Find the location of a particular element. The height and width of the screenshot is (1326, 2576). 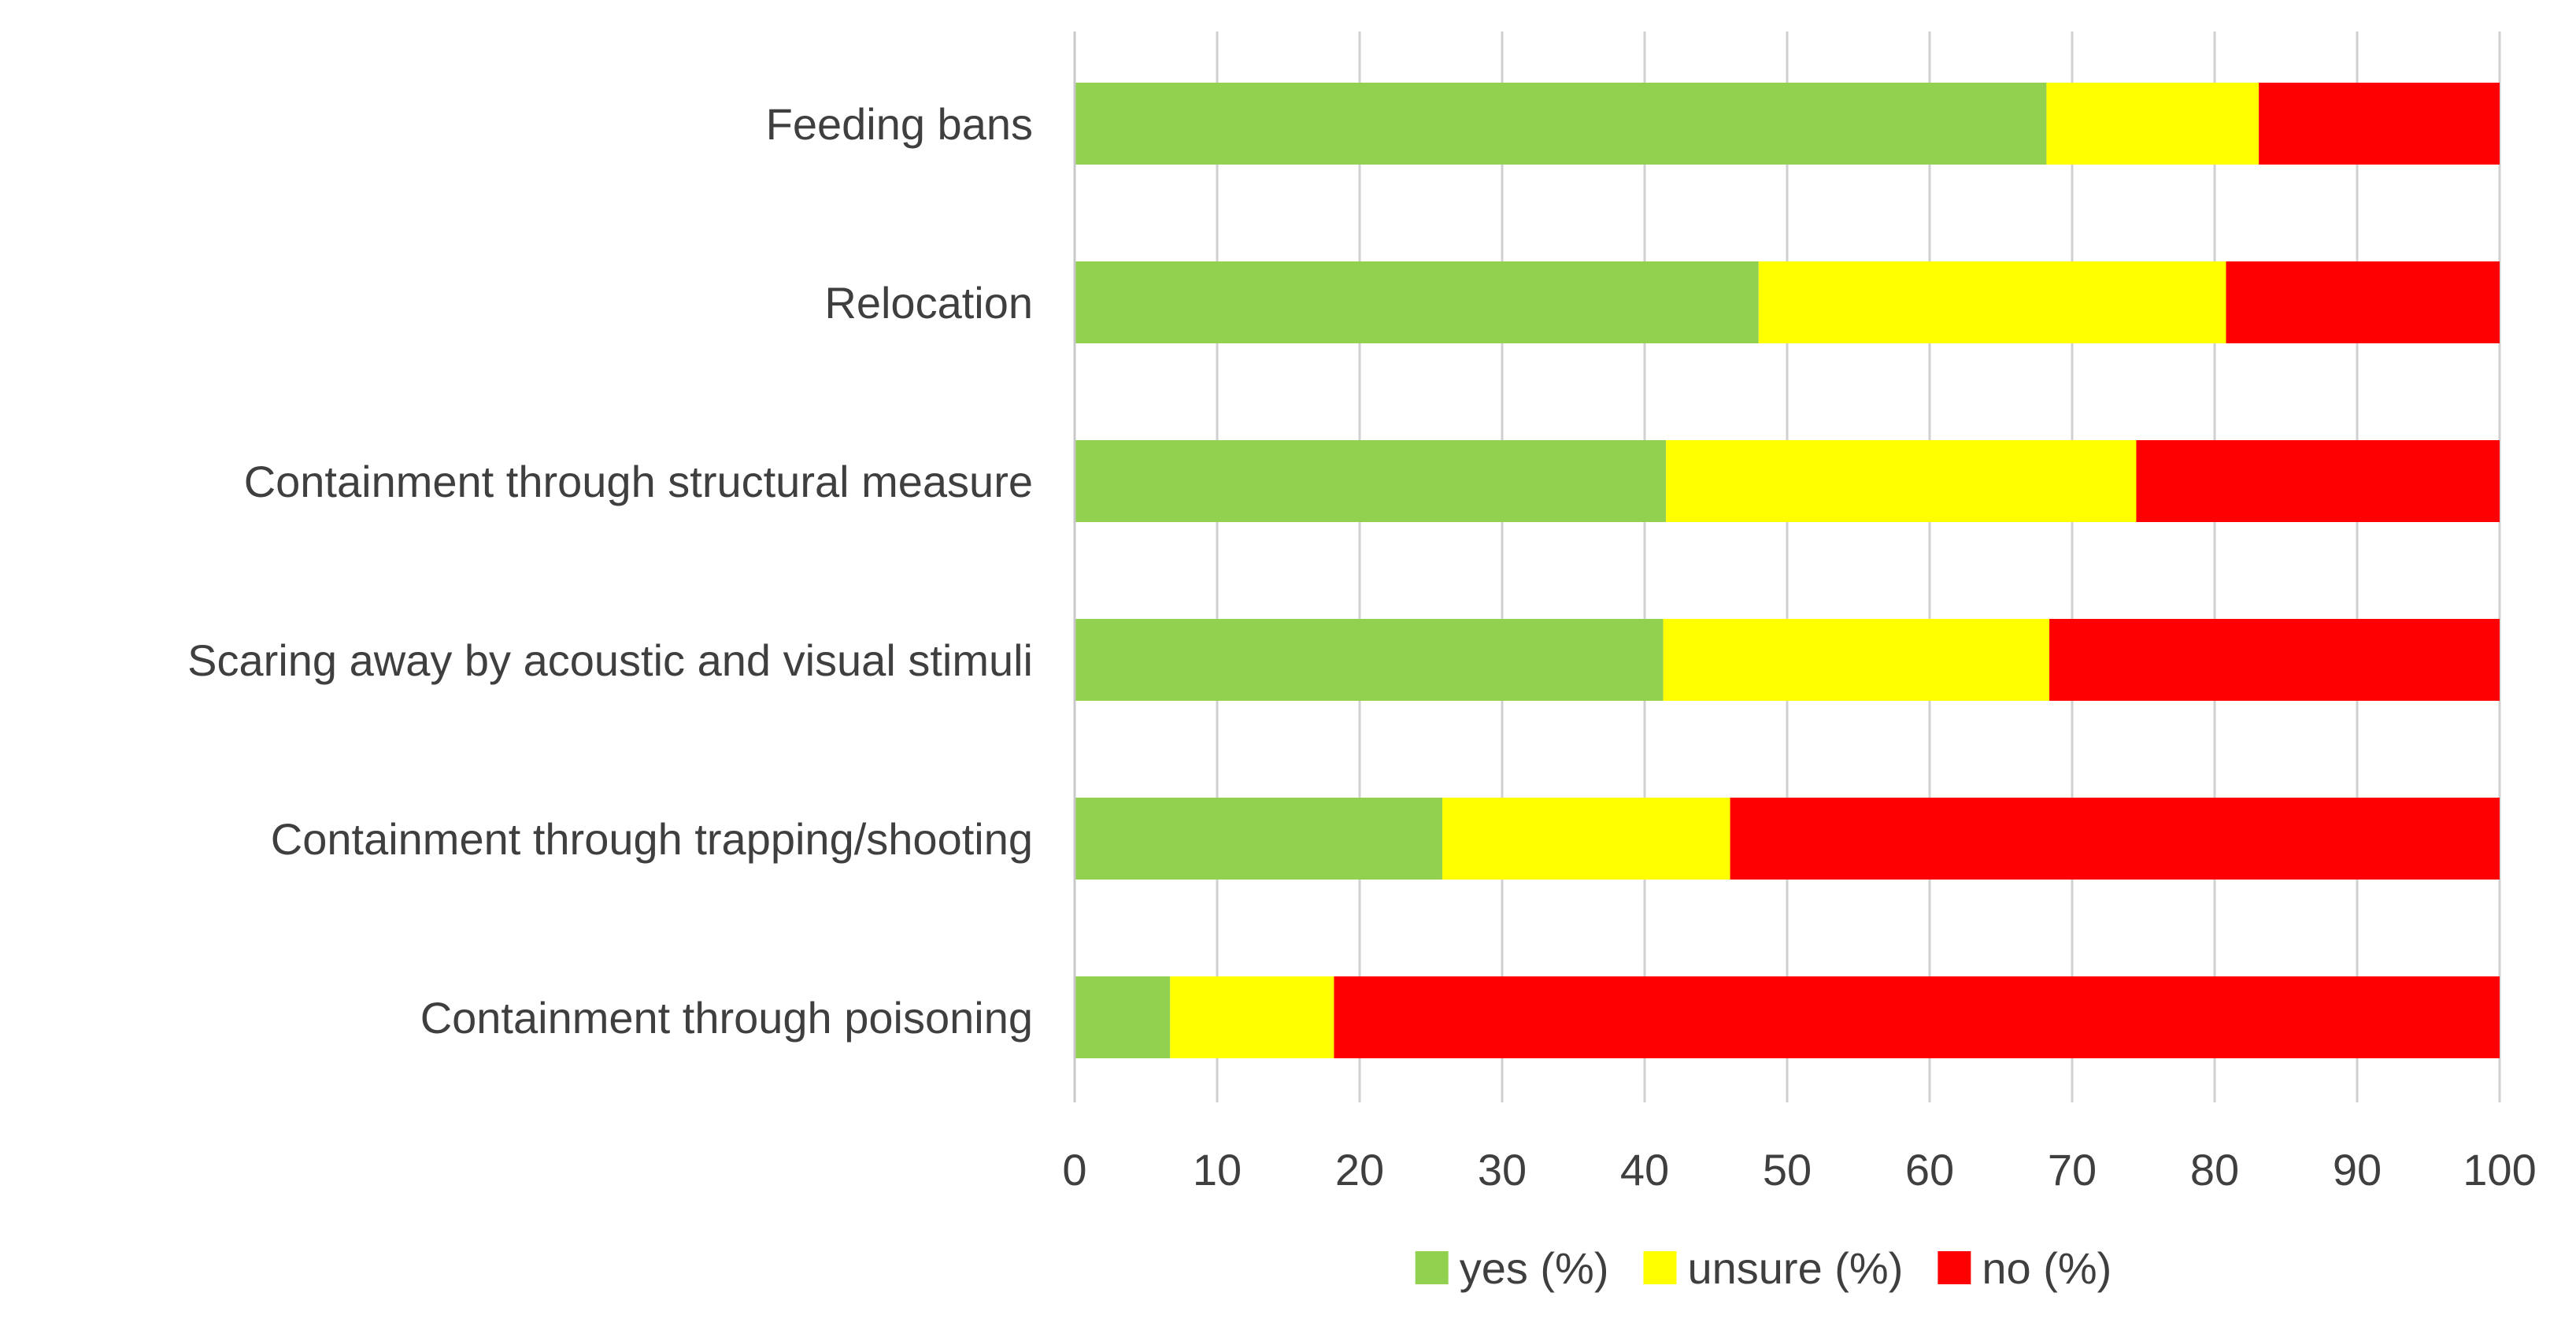

bar-1-unsure is located at coordinates (2153, 124).